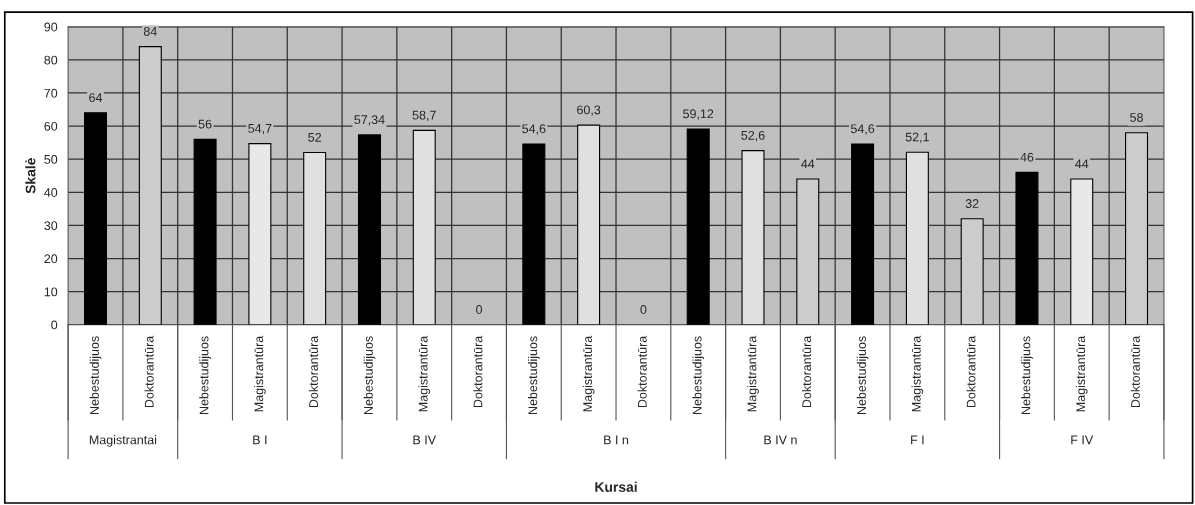  Describe the element at coordinates (917, 137) in the screenshot. I see `data-label: 52,1` at that location.